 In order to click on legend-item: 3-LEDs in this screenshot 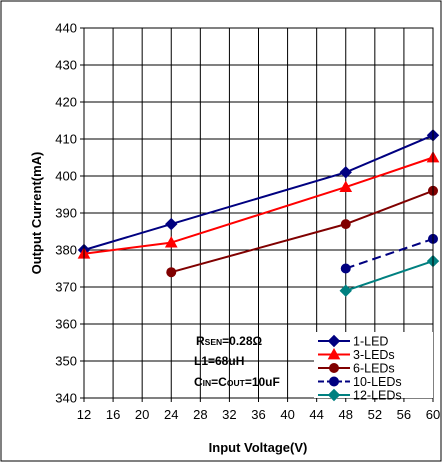, I will do `click(356, 354)`.